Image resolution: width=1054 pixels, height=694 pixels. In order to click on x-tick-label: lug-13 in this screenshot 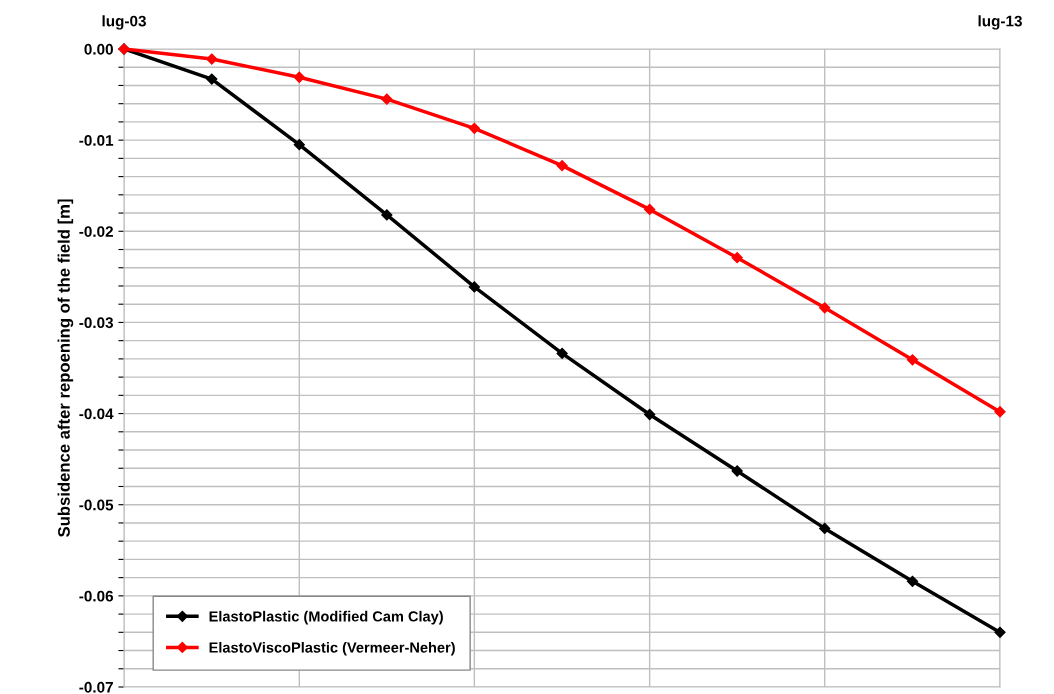, I will do `click(1000, 22)`.